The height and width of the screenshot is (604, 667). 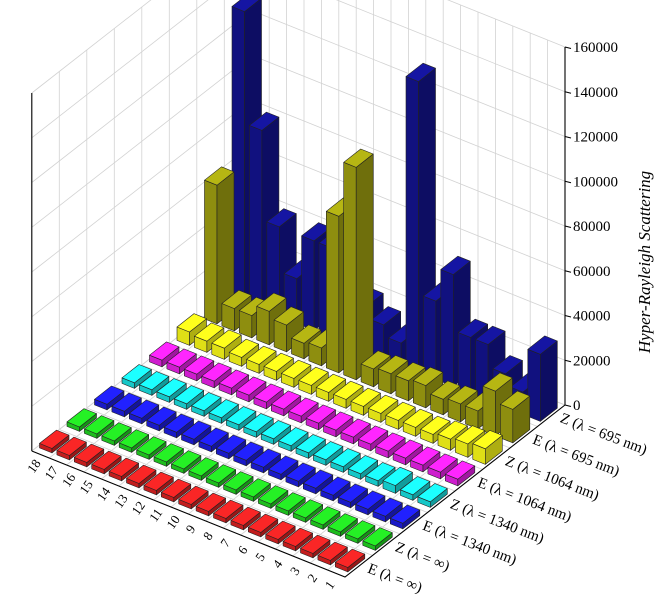 What do you see at coordinates (595, 93) in the screenshot?
I see `z-tick-label: 140000` at bounding box center [595, 93].